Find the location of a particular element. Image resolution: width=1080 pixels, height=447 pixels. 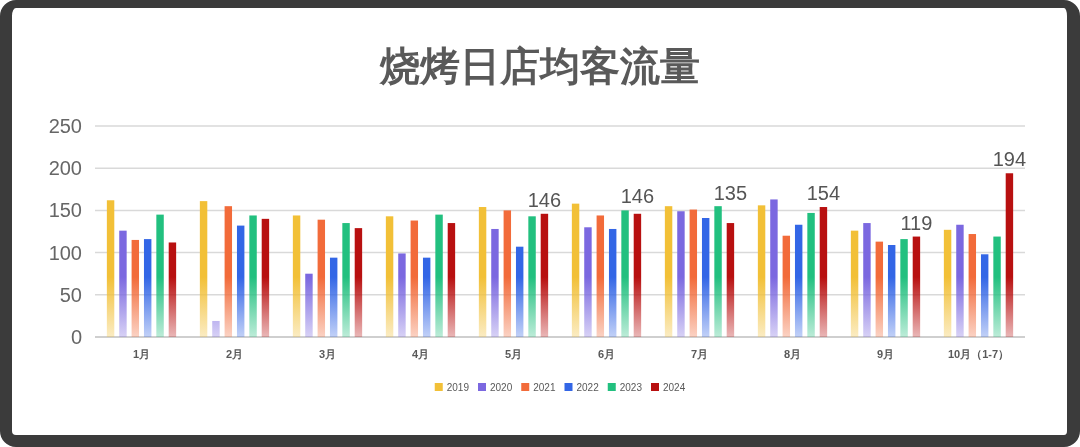

x-tick-label: 4月 is located at coordinates (420, 354).